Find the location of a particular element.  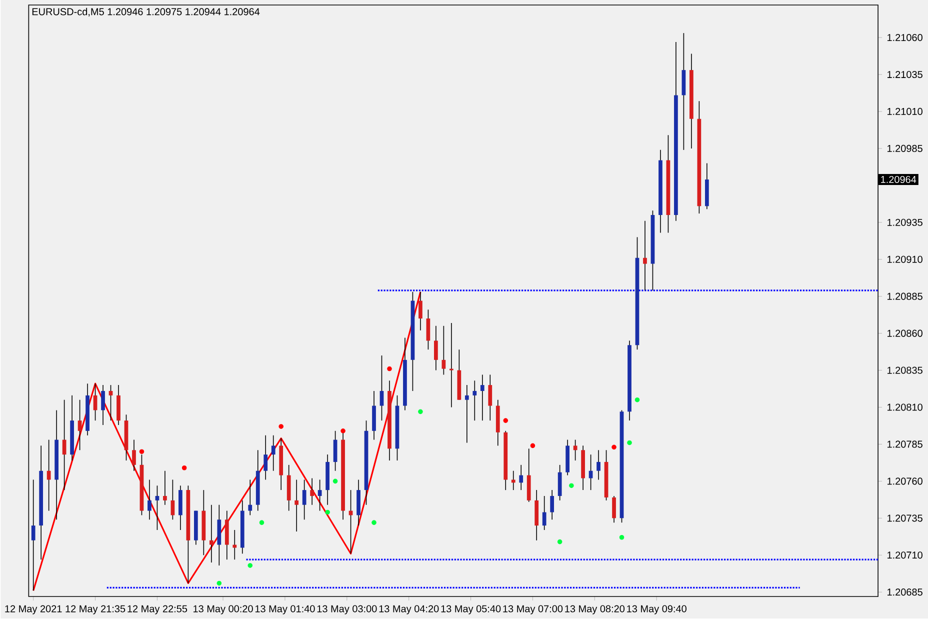

y-tick-label: 1.20810 is located at coordinates (904, 407).